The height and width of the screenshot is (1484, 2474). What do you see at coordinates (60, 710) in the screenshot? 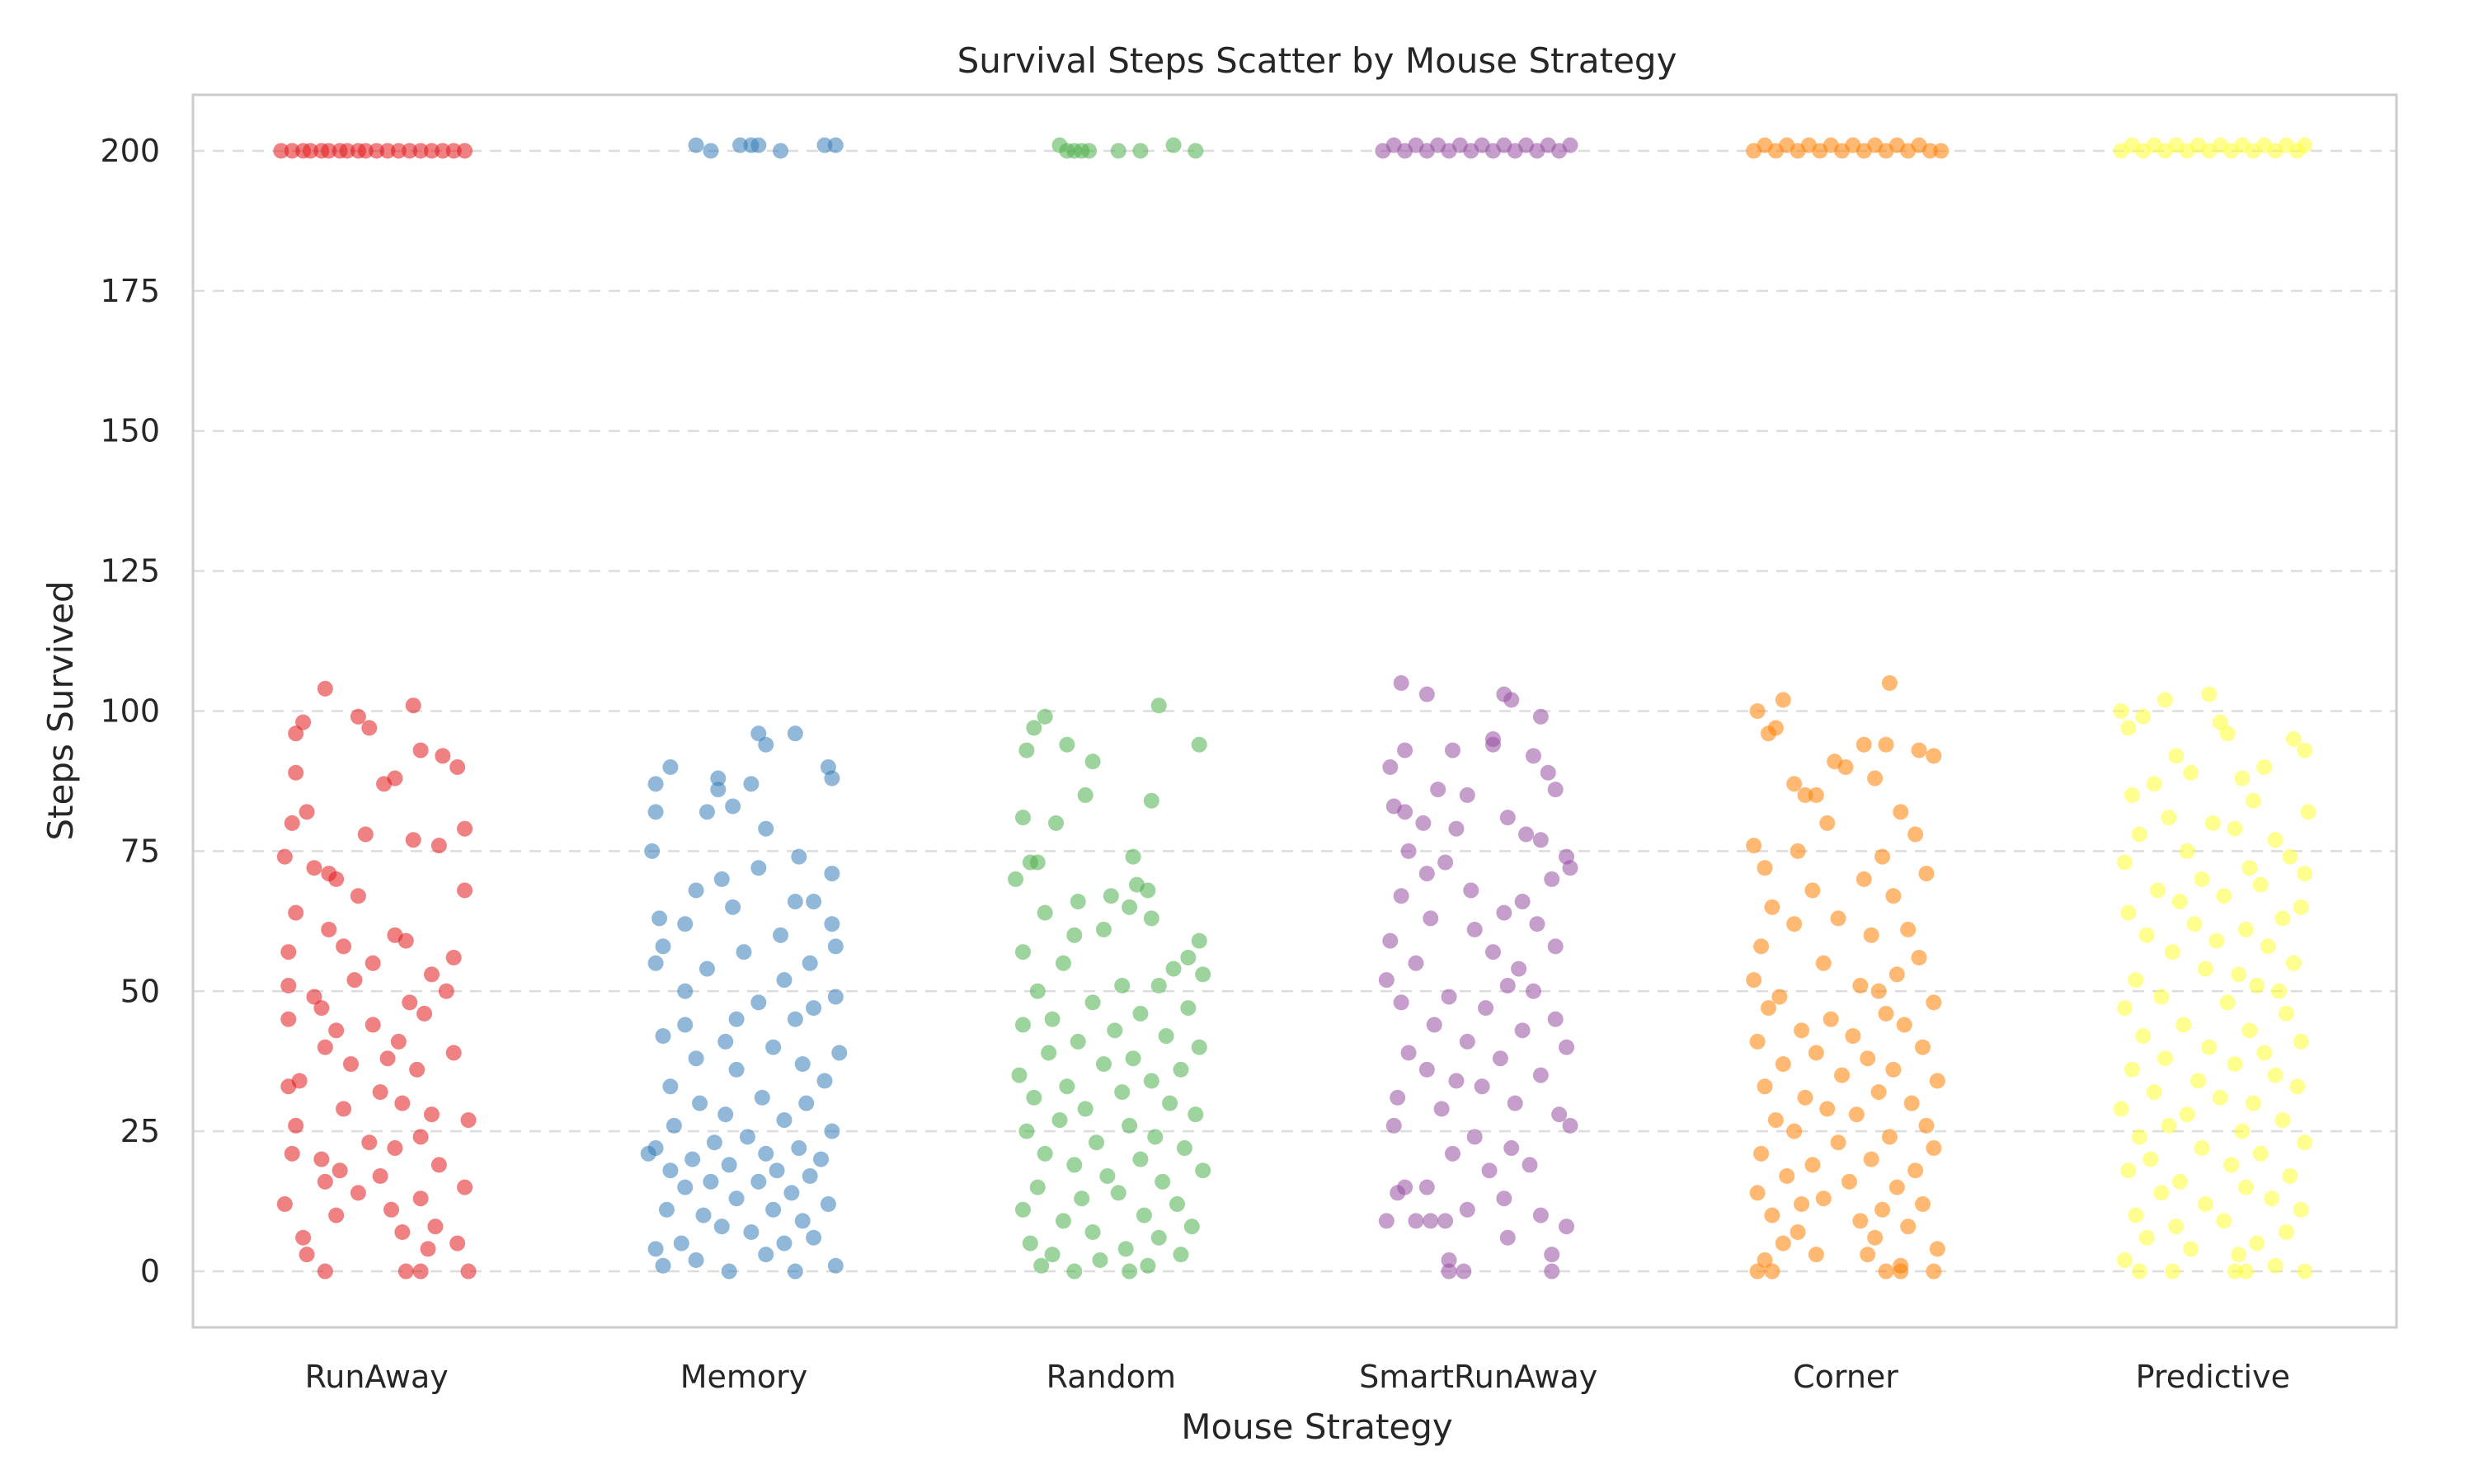
I see `y-axis-label: Steps Survived` at bounding box center [60, 710].